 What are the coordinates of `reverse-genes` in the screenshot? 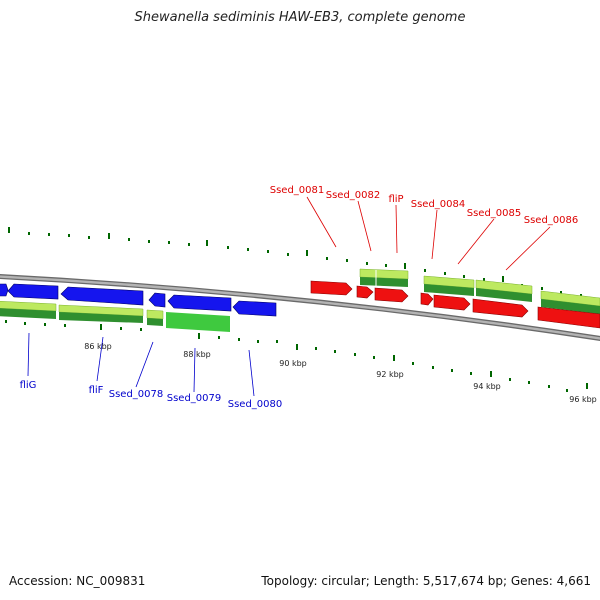 It's located at (138, 300).